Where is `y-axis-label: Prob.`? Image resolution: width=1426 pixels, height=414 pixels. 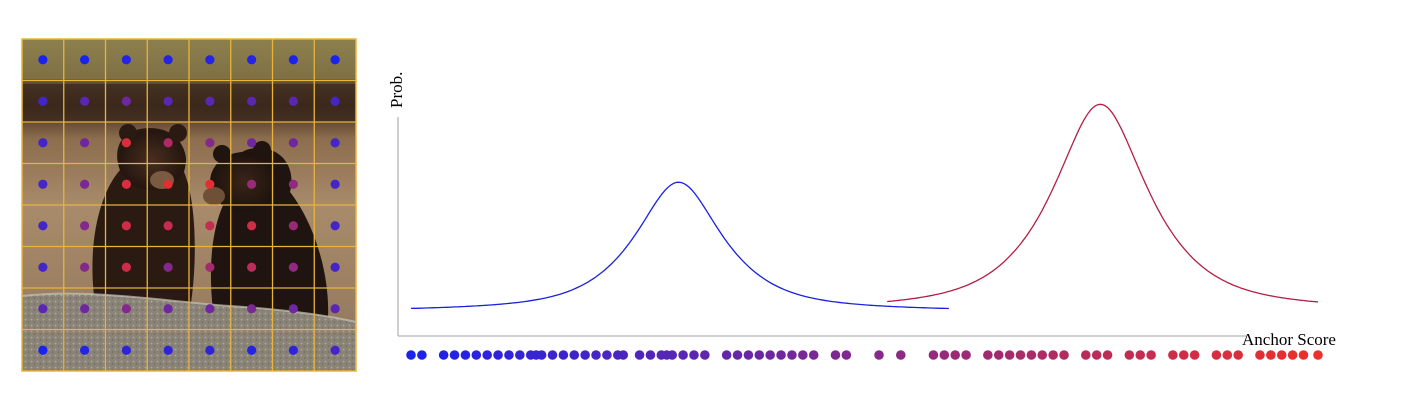 y-axis-label: Prob. is located at coordinates (396, 90).